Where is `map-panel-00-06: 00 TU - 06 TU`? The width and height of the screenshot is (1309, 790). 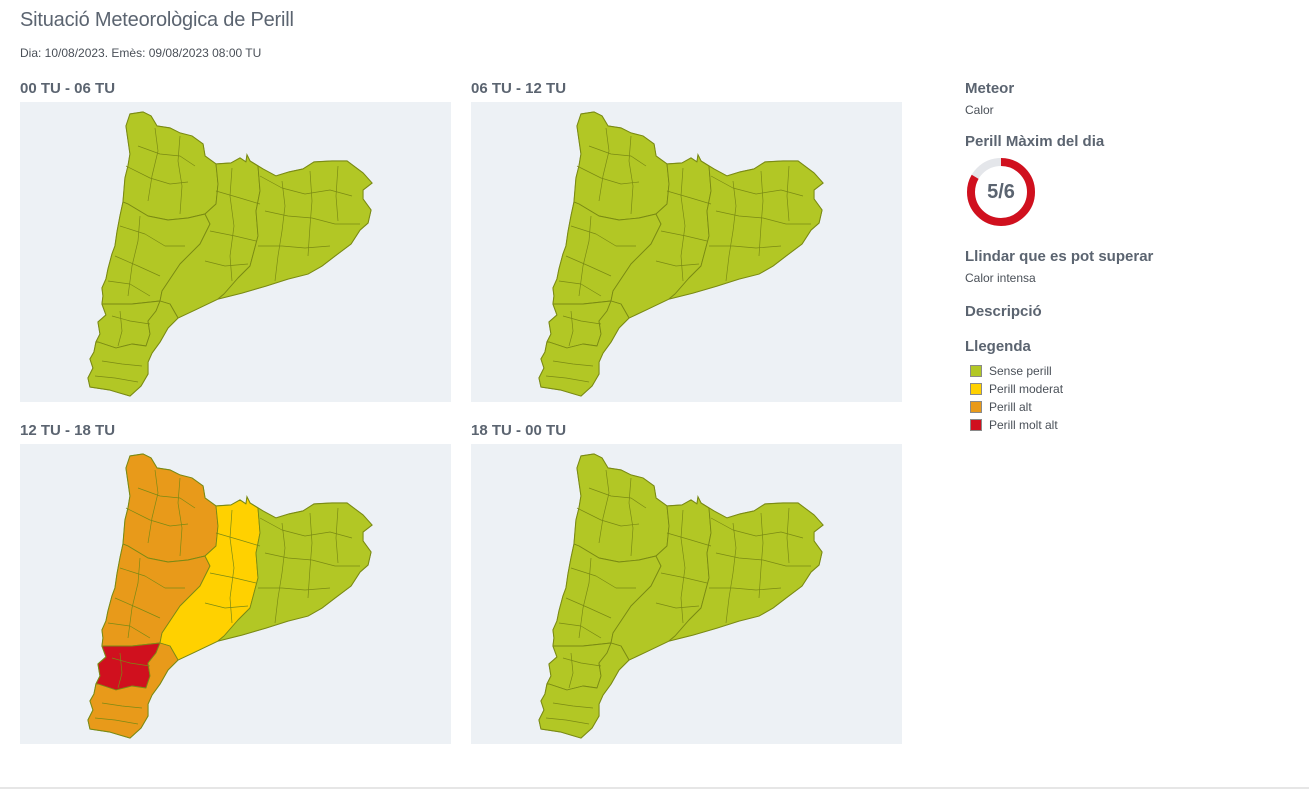 map-panel-00-06: 00 TU - 06 TU is located at coordinates (235, 241).